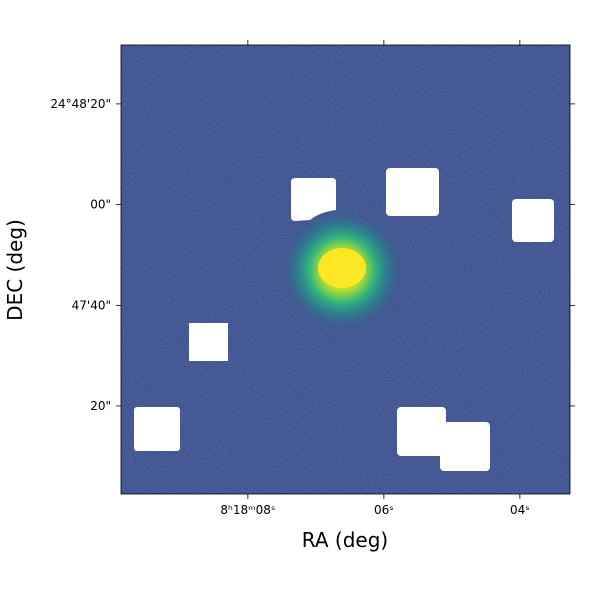 The width and height of the screenshot is (600, 600). What do you see at coordinates (384, 510) in the screenshot?
I see `x-tick-label: 06ˢ` at bounding box center [384, 510].